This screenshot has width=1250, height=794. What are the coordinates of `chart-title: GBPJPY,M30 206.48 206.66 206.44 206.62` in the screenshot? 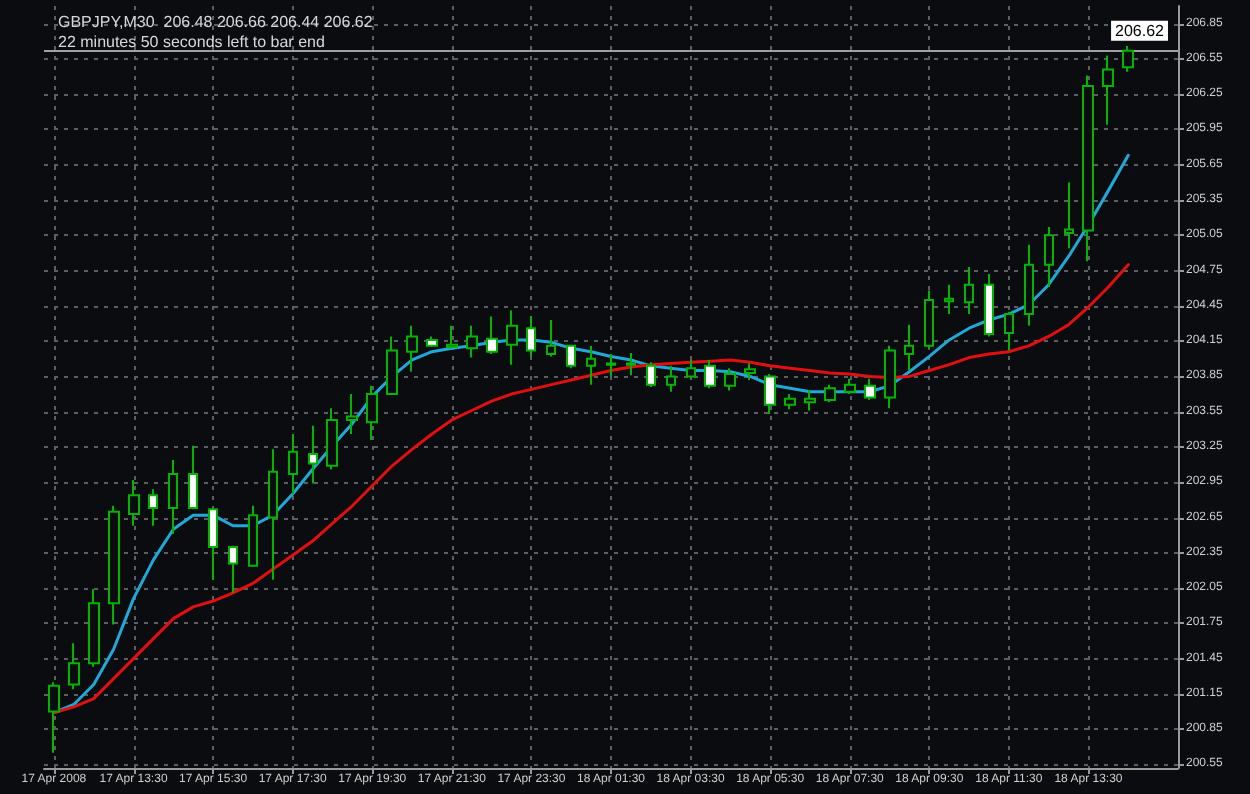 It's located at (216, 22).